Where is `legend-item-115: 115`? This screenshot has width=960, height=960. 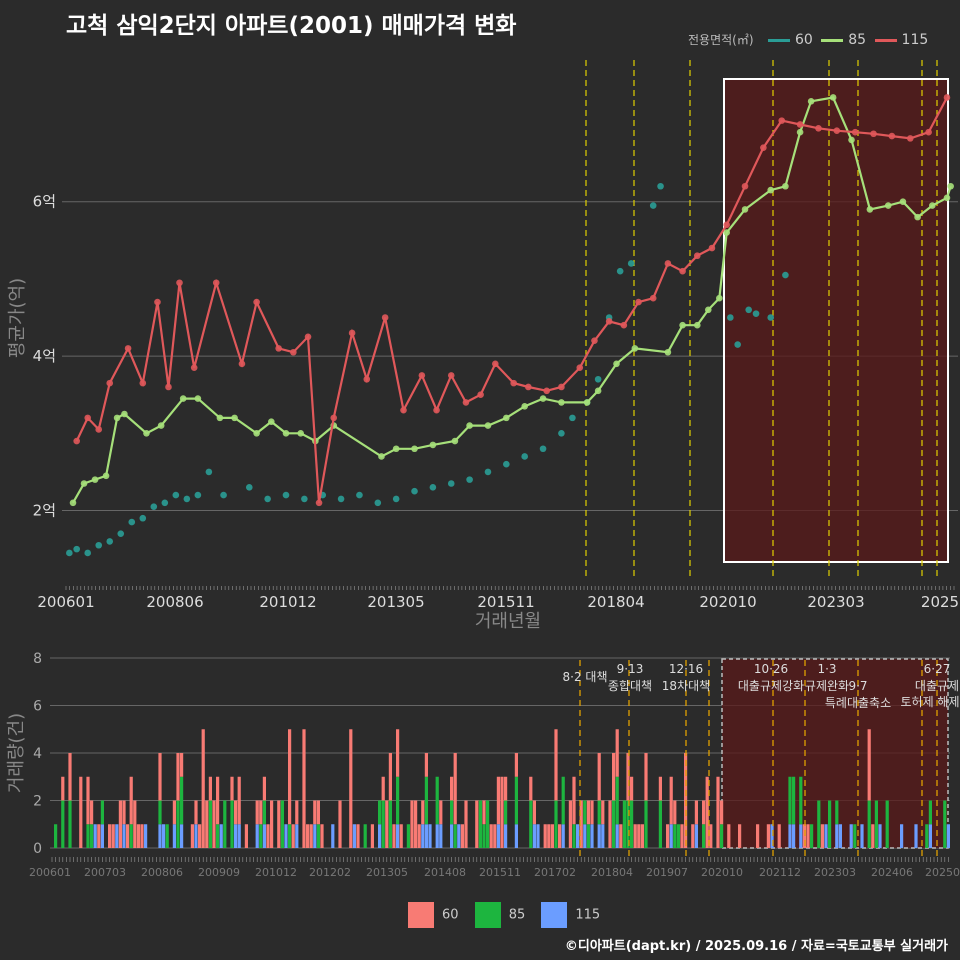 legend-item-115: 115 is located at coordinates (901, 40).